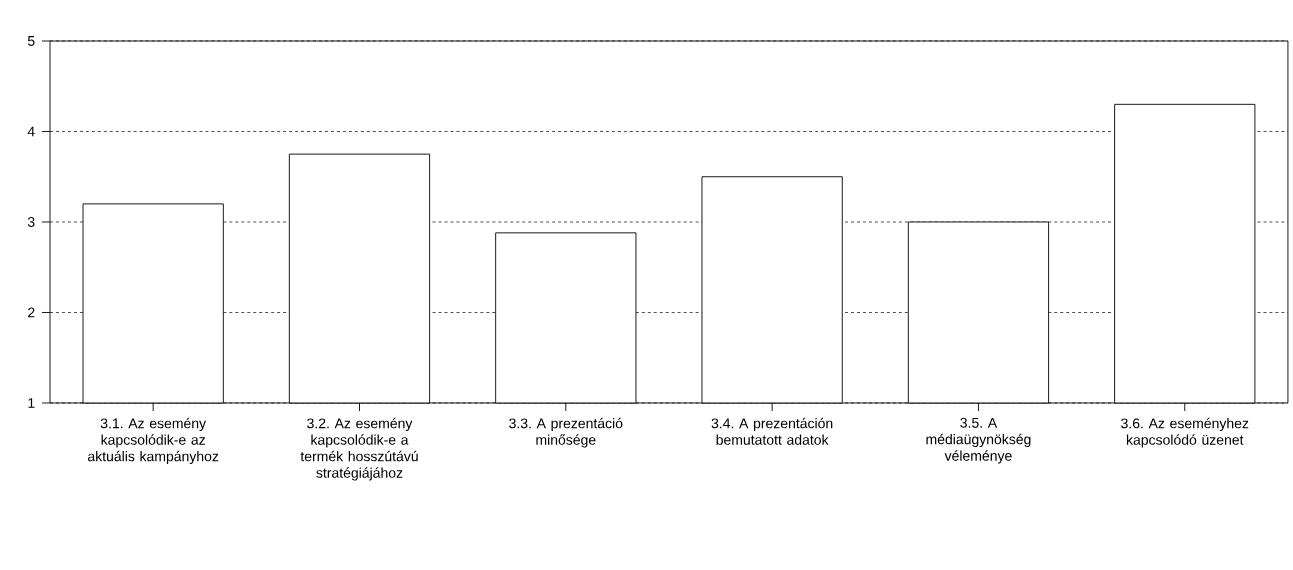  Describe the element at coordinates (978, 440) in the screenshot. I see `x-tick-label: 3.5. A médiaügynökség véleménye` at that location.